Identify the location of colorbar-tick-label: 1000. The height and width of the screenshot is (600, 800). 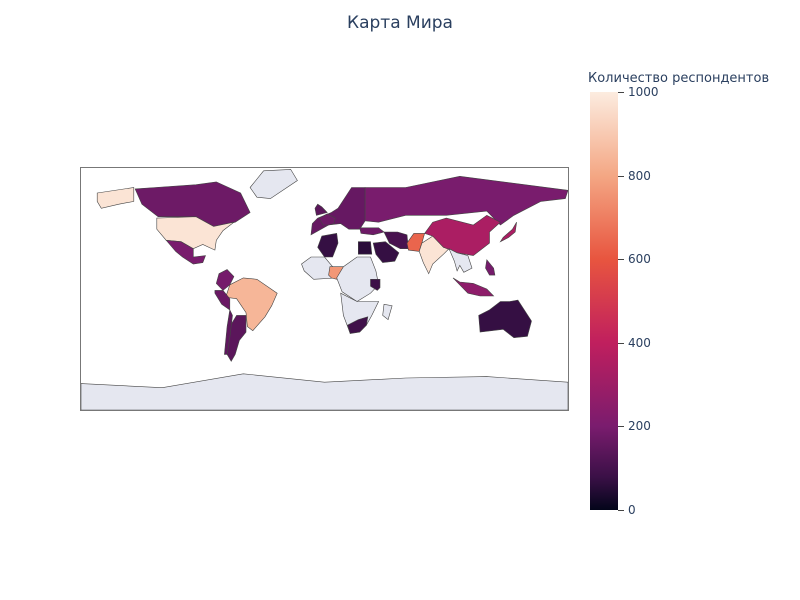
(643, 92).